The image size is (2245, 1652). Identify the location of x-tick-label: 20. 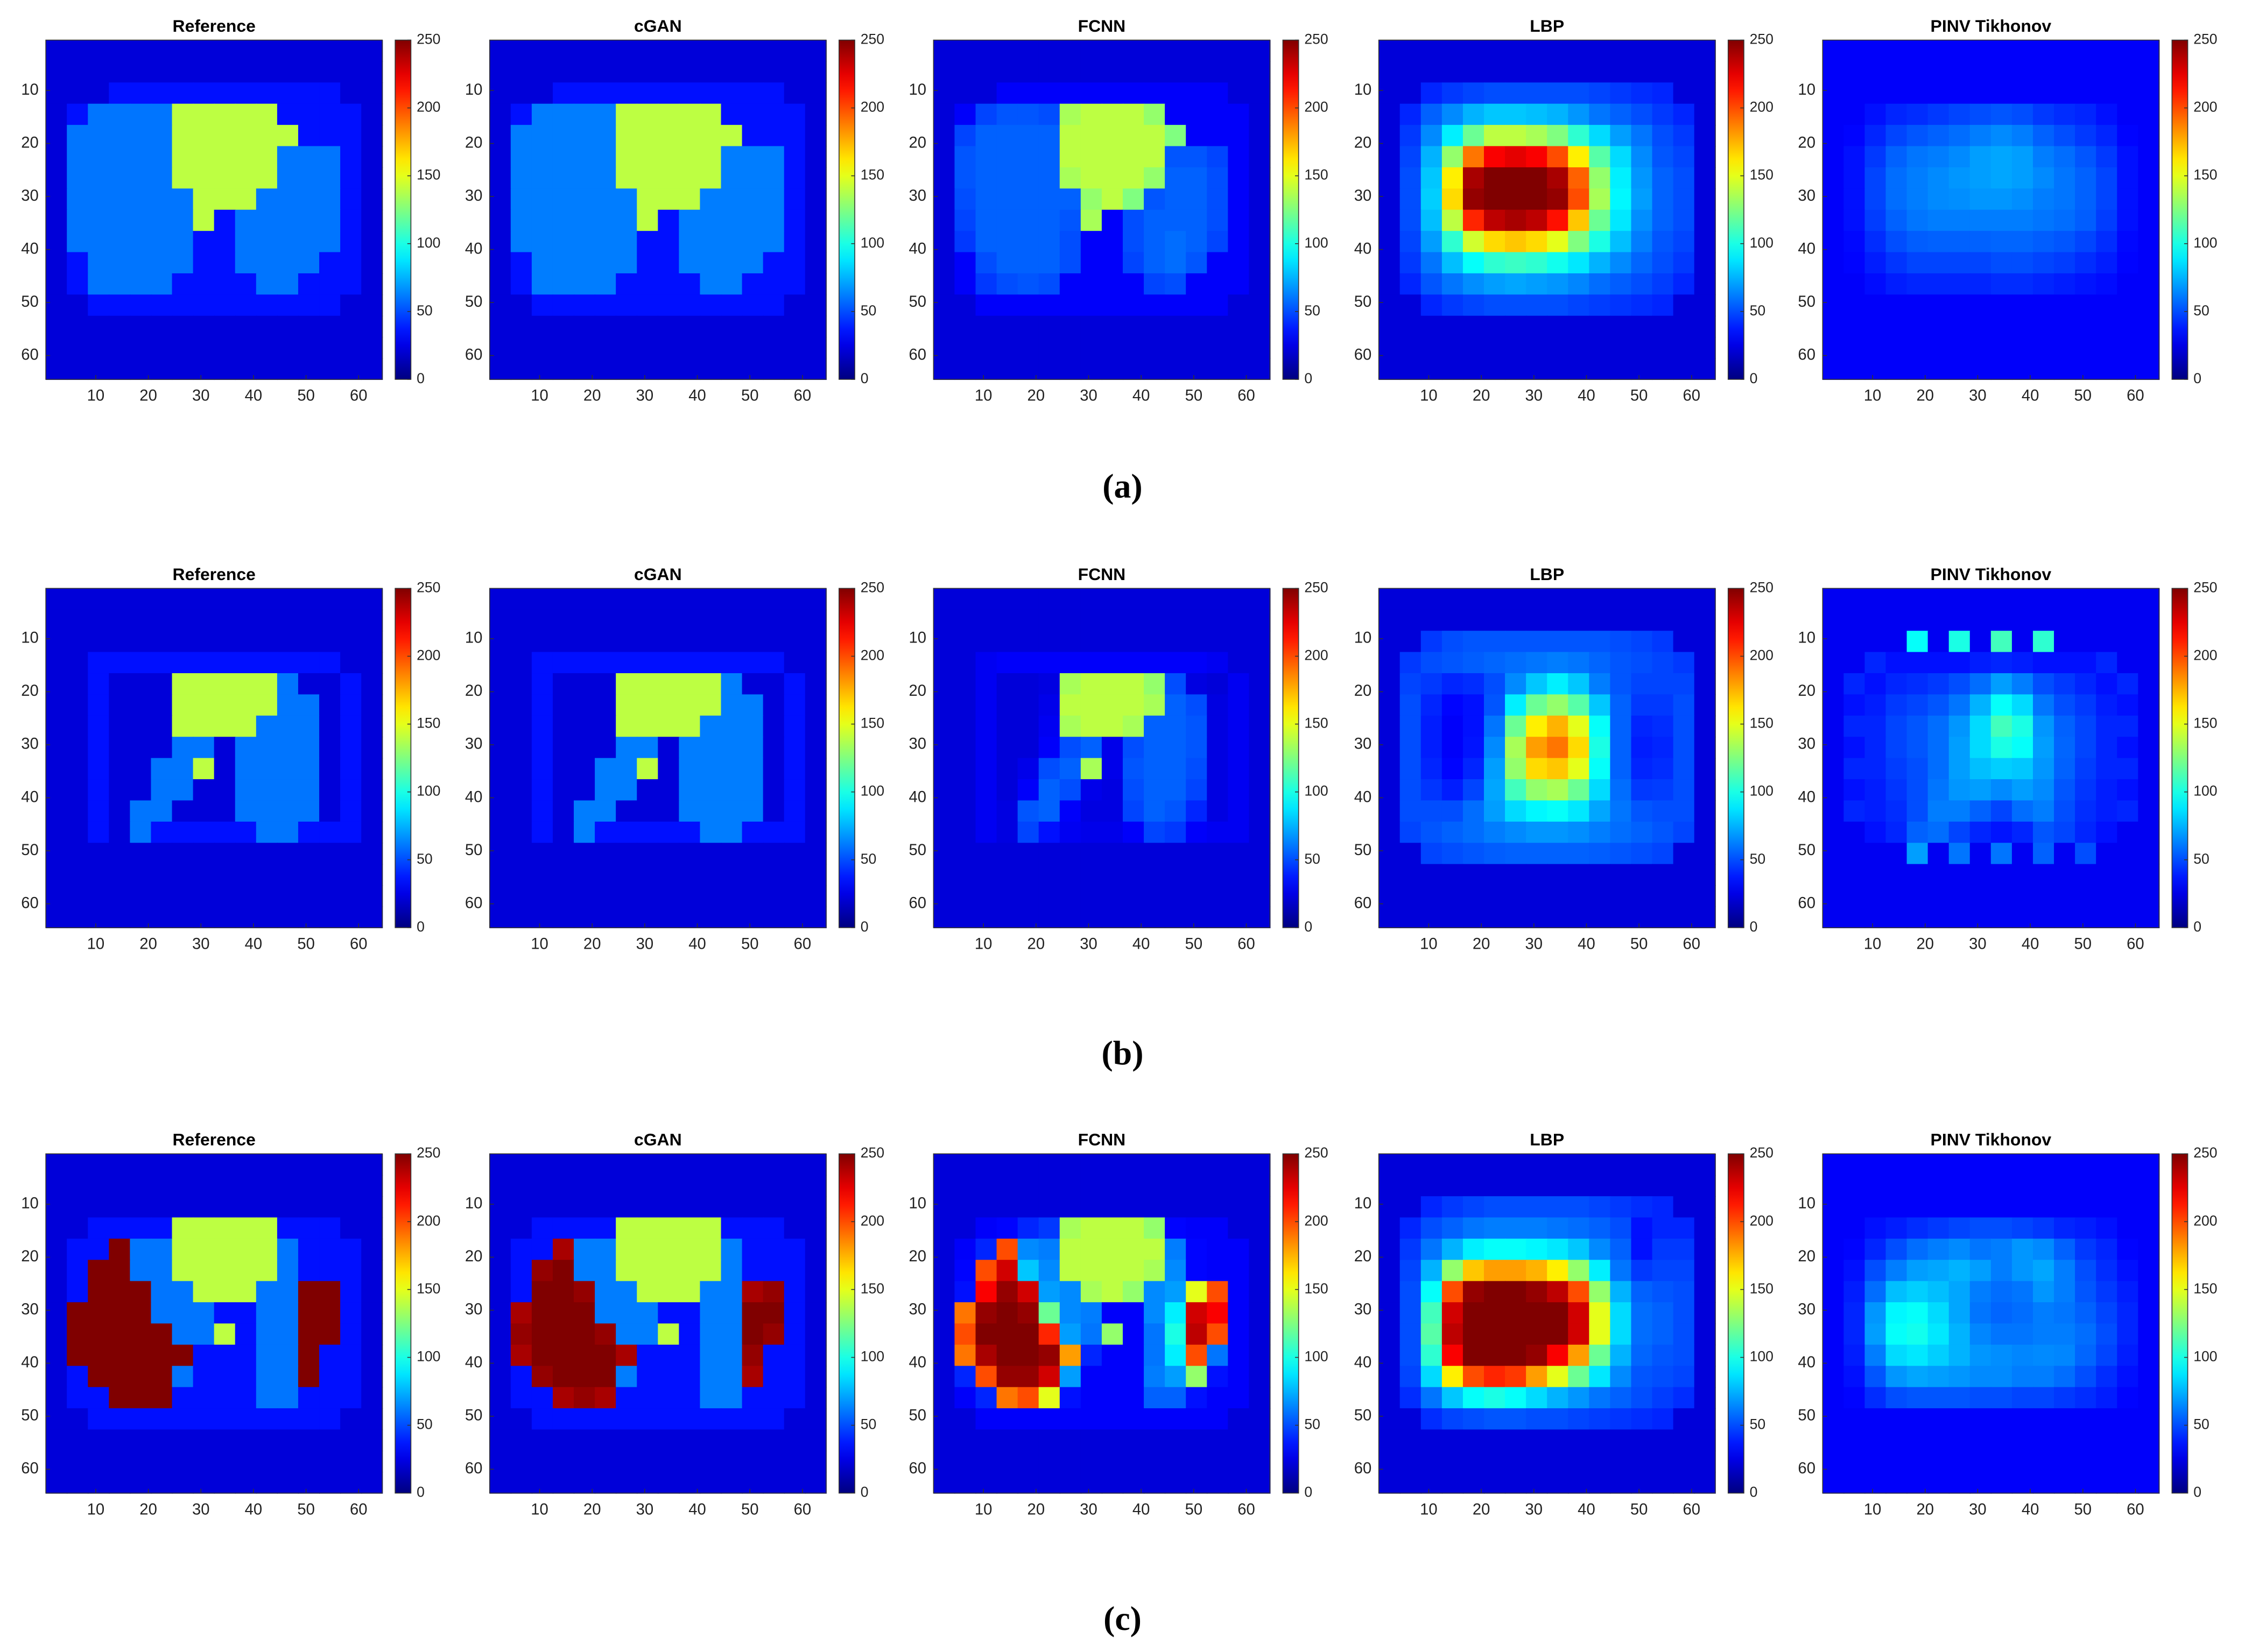
(148, 396).